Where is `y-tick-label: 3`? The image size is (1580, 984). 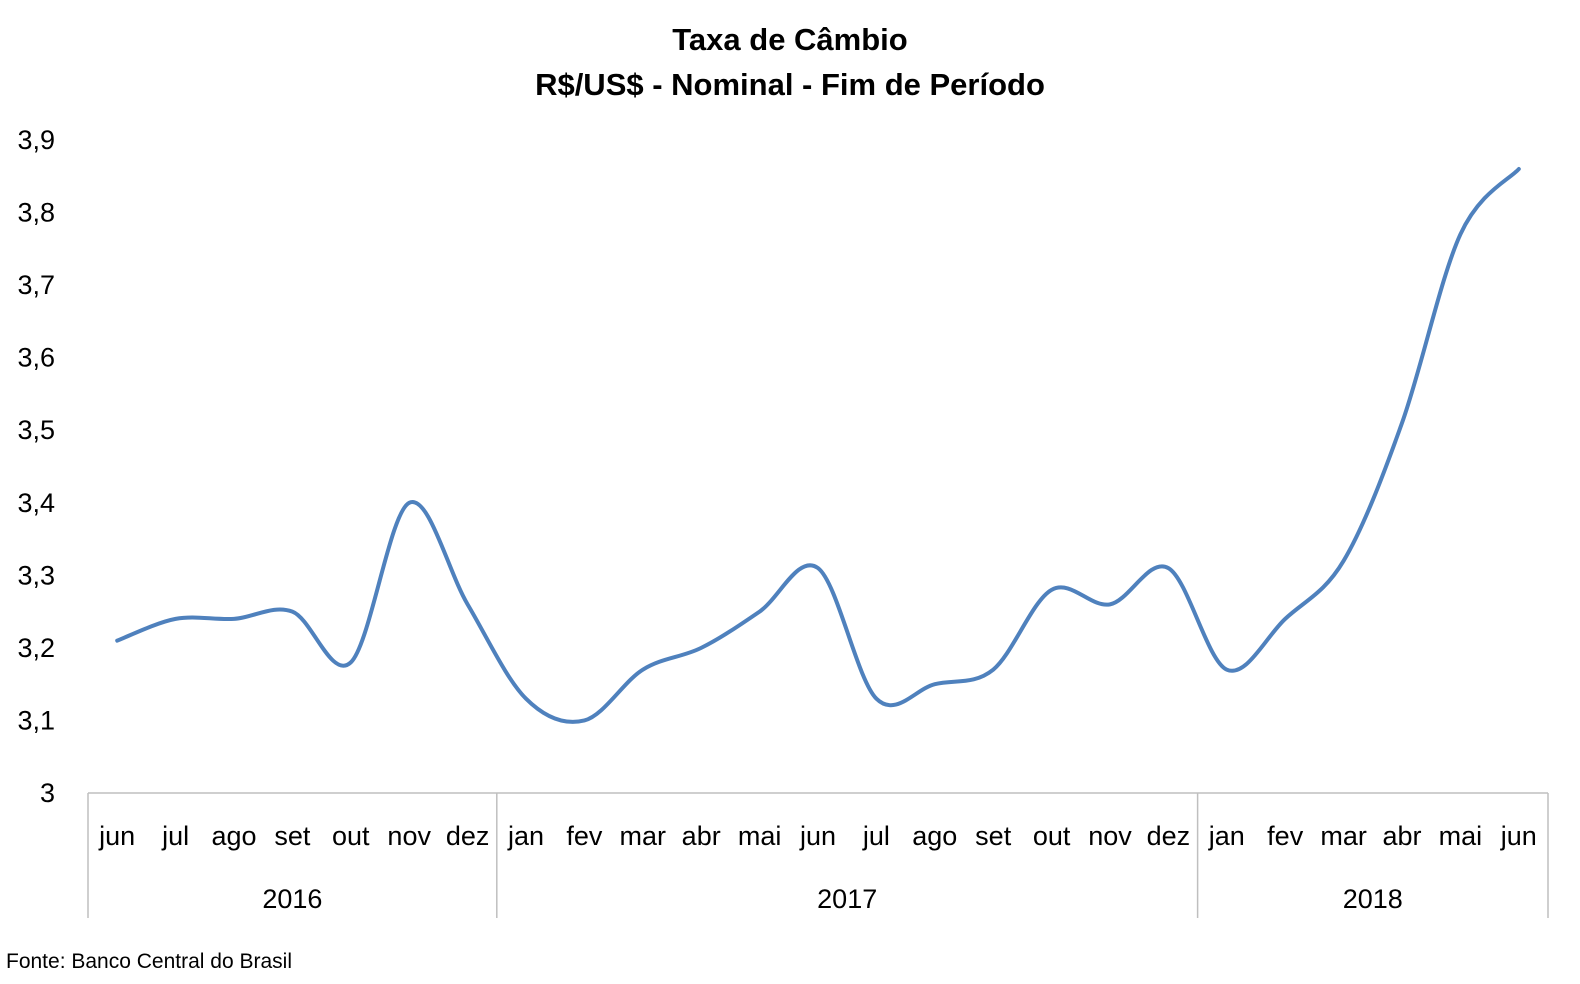
y-tick-label: 3 is located at coordinates (47, 793).